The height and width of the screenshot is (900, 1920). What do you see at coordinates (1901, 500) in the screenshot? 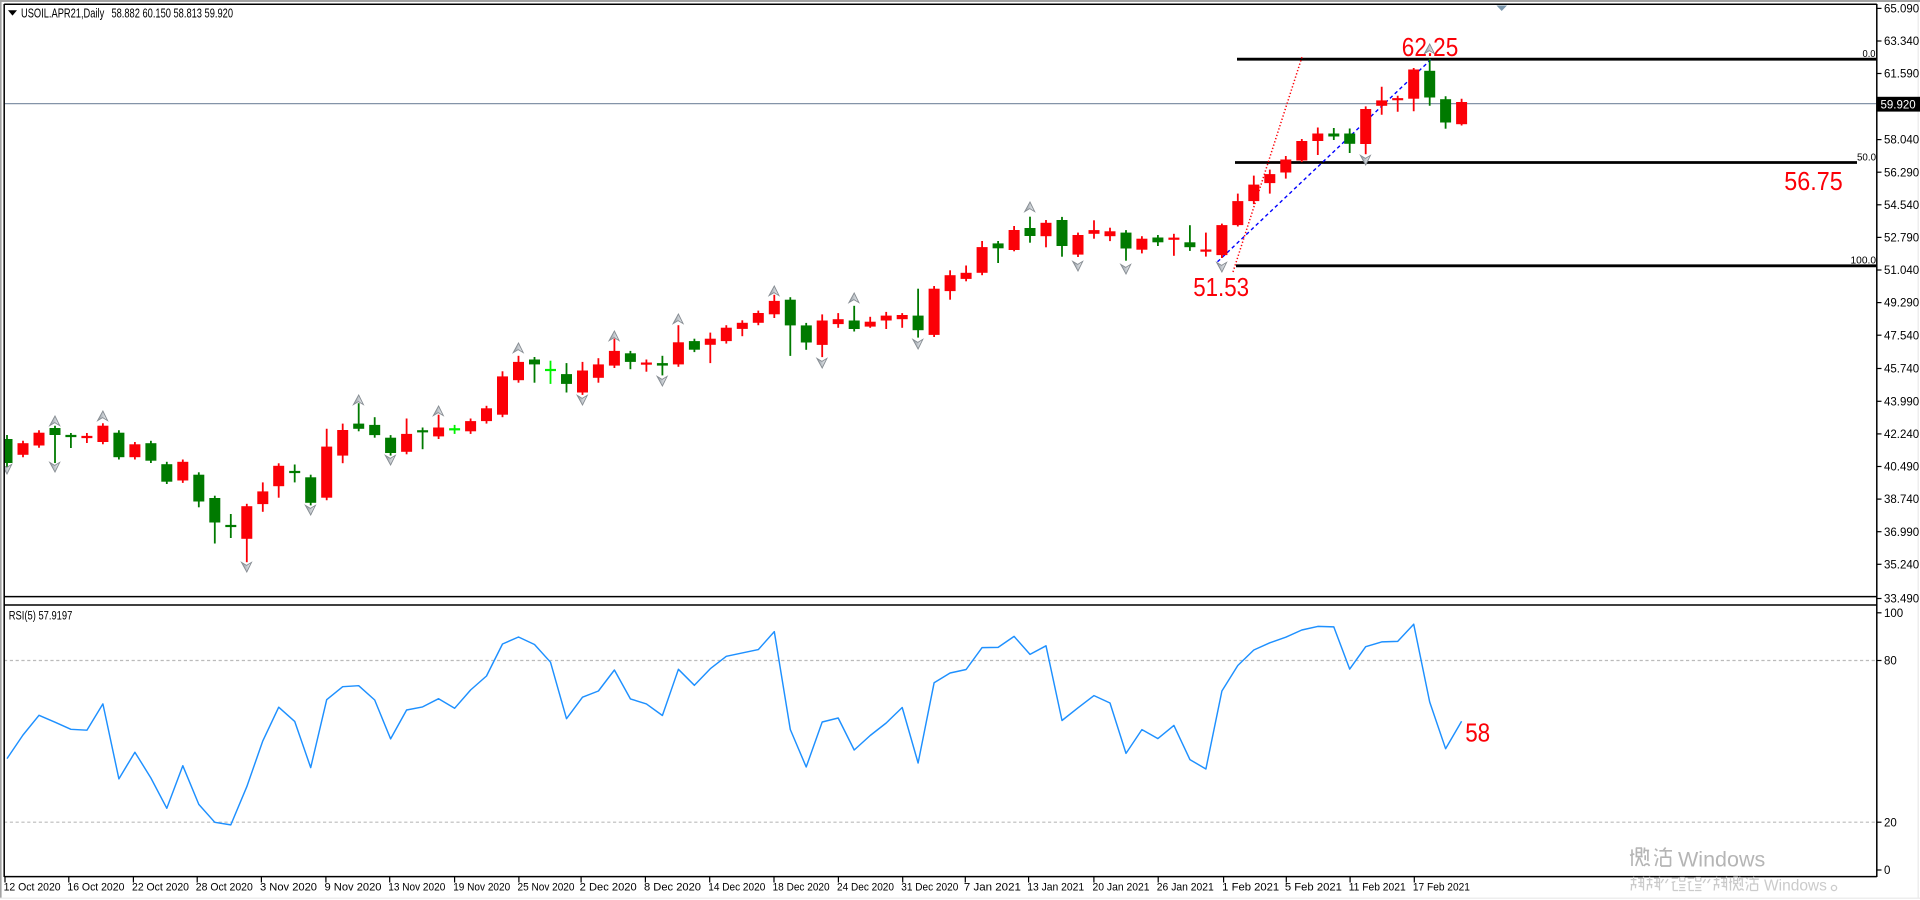
I see `svg-text: 38.740` at bounding box center [1901, 500].